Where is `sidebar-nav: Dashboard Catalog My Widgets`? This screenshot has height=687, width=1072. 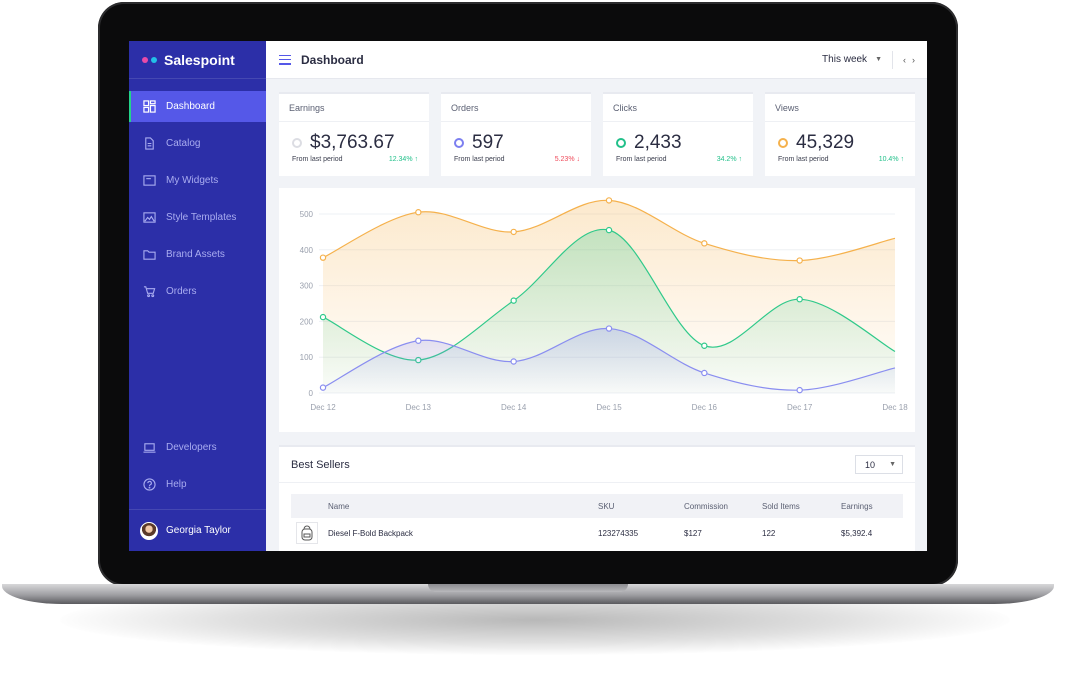 sidebar-nav: Dashboard Catalog My Widgets is located at coordinates (197, 199).